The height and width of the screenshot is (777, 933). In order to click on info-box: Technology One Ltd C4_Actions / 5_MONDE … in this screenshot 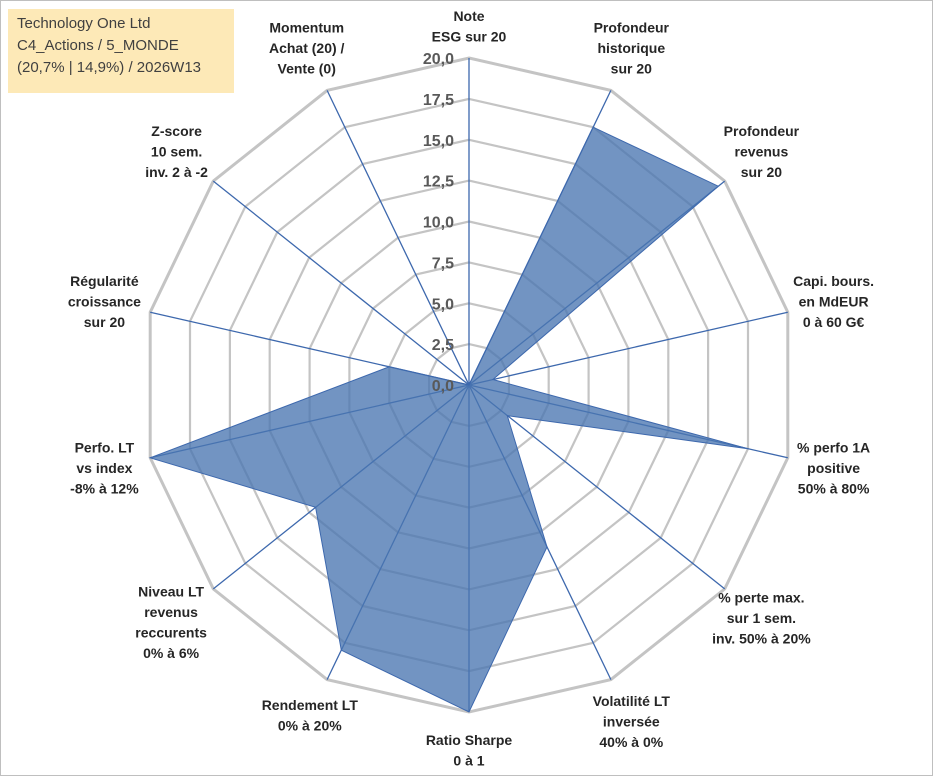, I will do `click(121, 51)`.